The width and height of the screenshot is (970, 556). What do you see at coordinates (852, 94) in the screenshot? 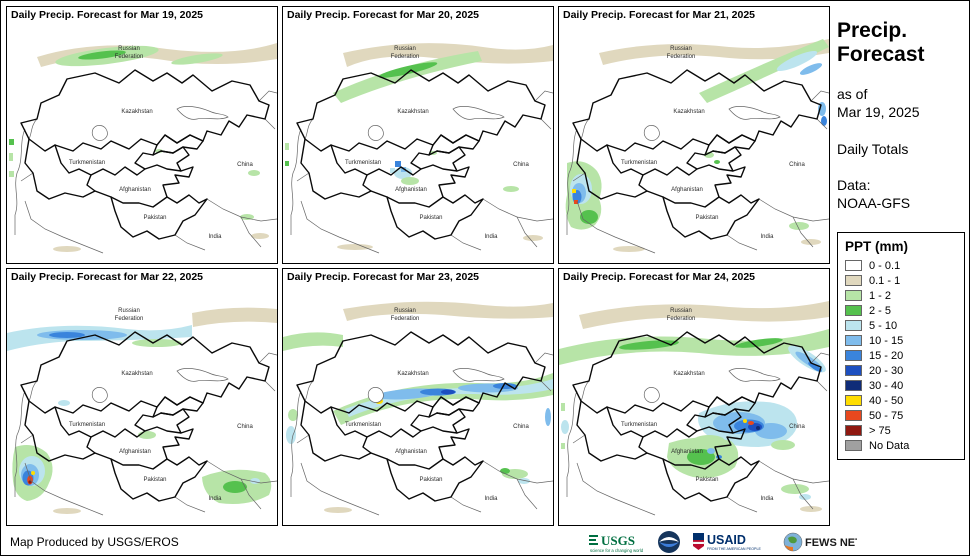
I see `asof-label: as of` at bounding box center [852, 94].